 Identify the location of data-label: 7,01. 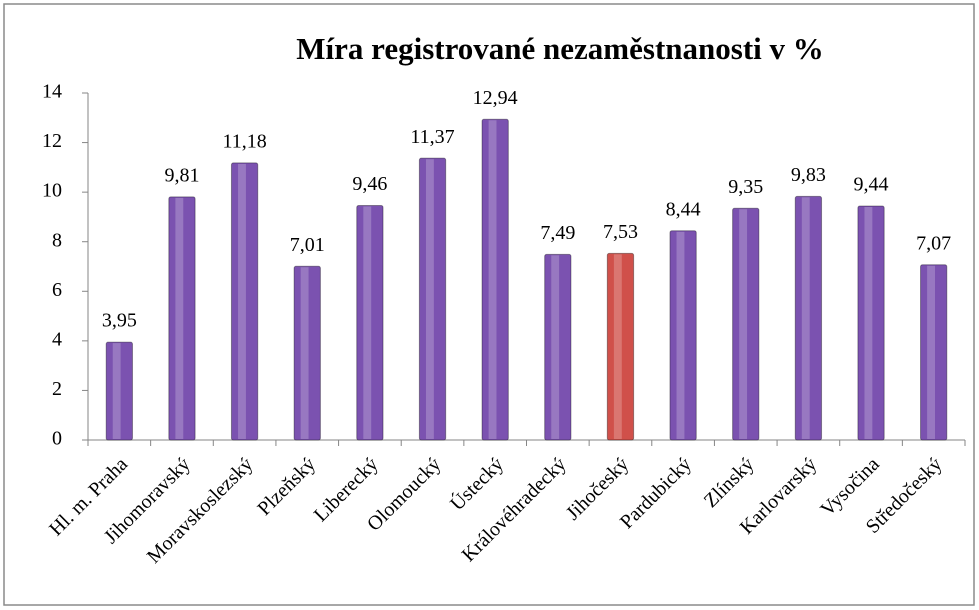
(307, 245).